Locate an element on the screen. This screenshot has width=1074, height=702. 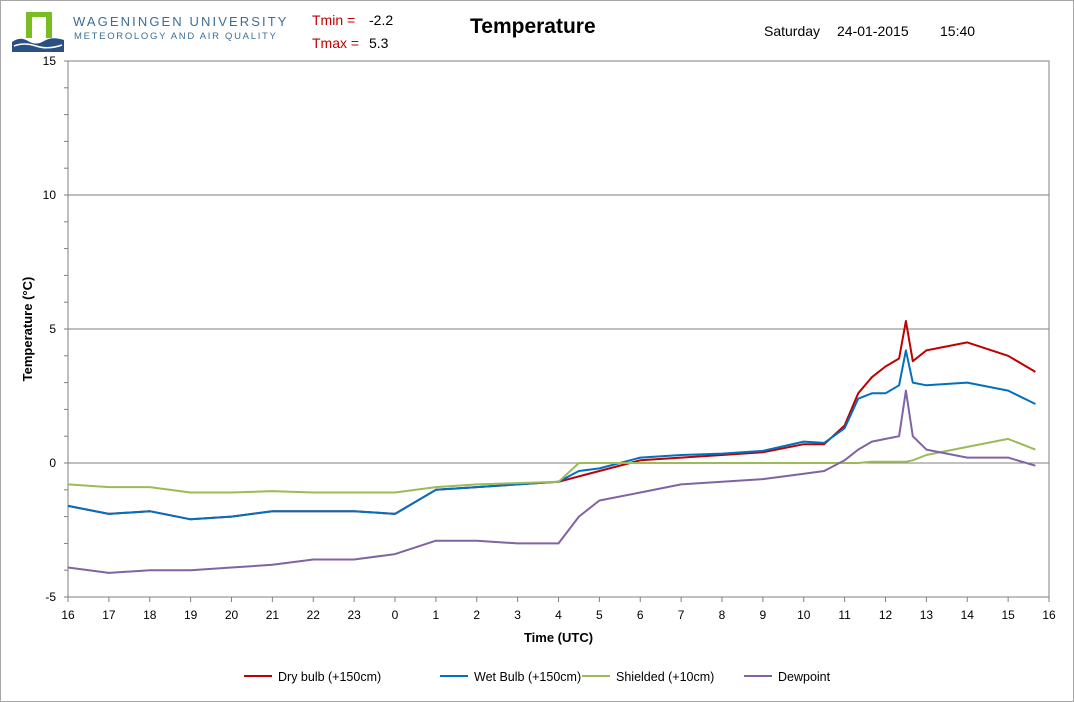
x-tick-label: 12 is located at coordinates (886, 615).